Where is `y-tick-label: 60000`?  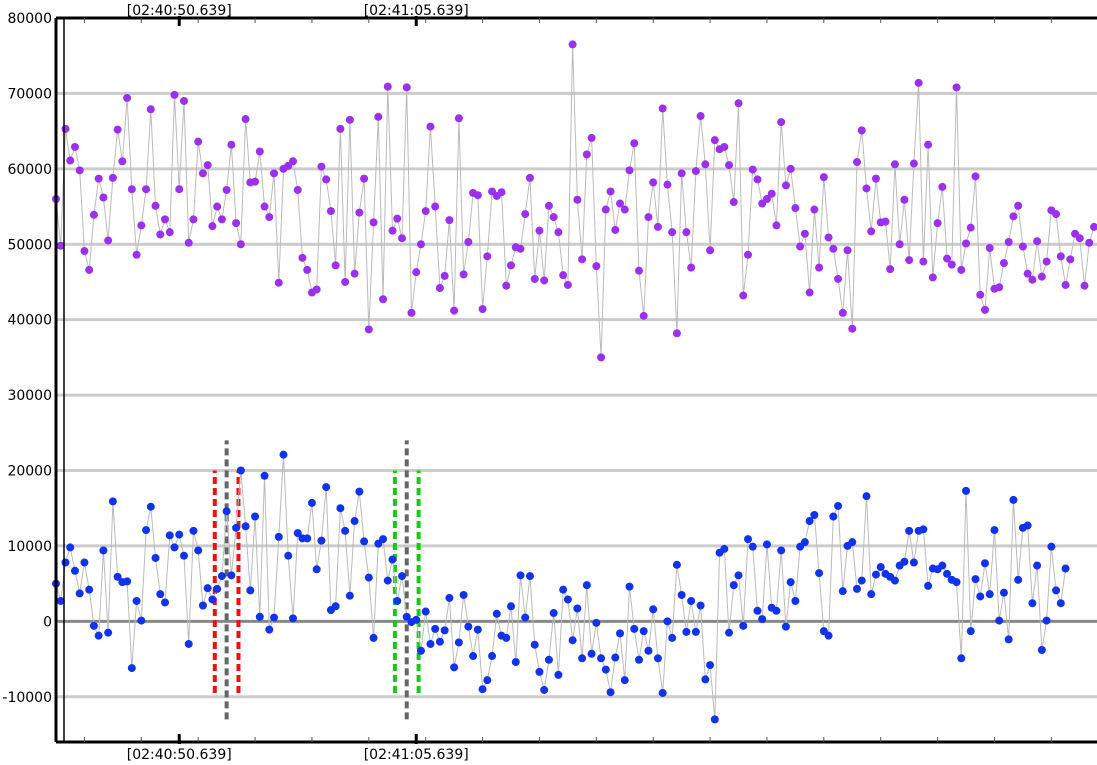 y-tick-label: 60000 is located at coordinates (29, 170).